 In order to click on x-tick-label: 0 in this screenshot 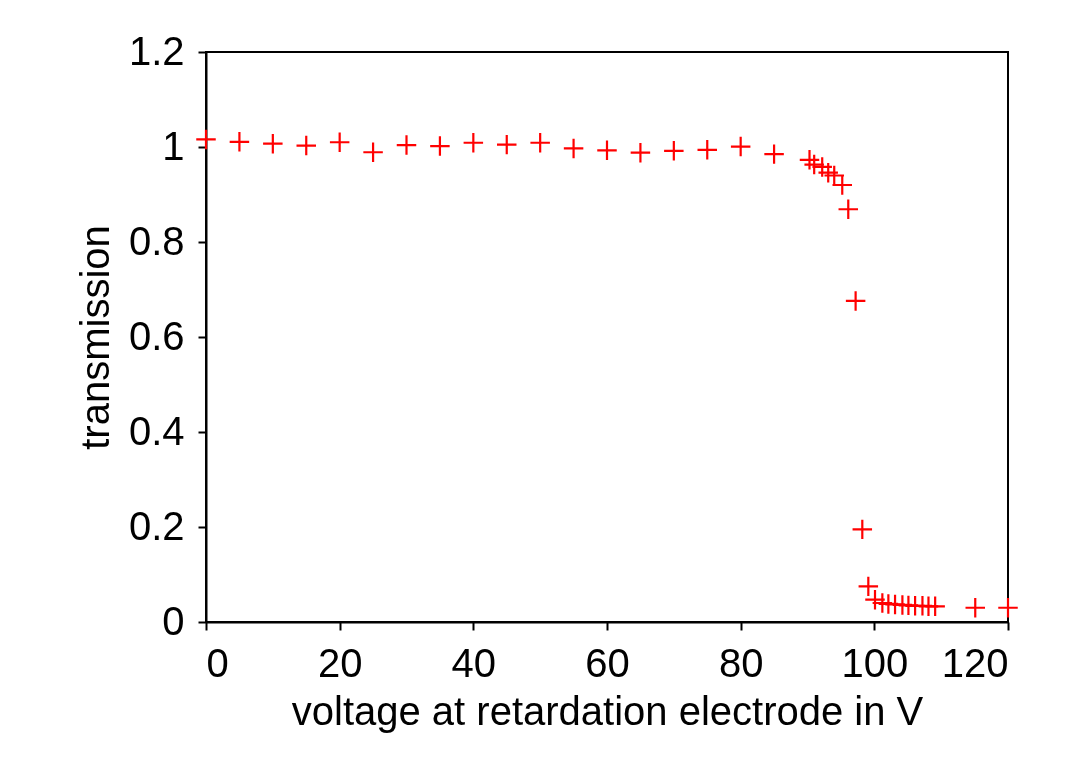, I will do `click(217, 662)`.